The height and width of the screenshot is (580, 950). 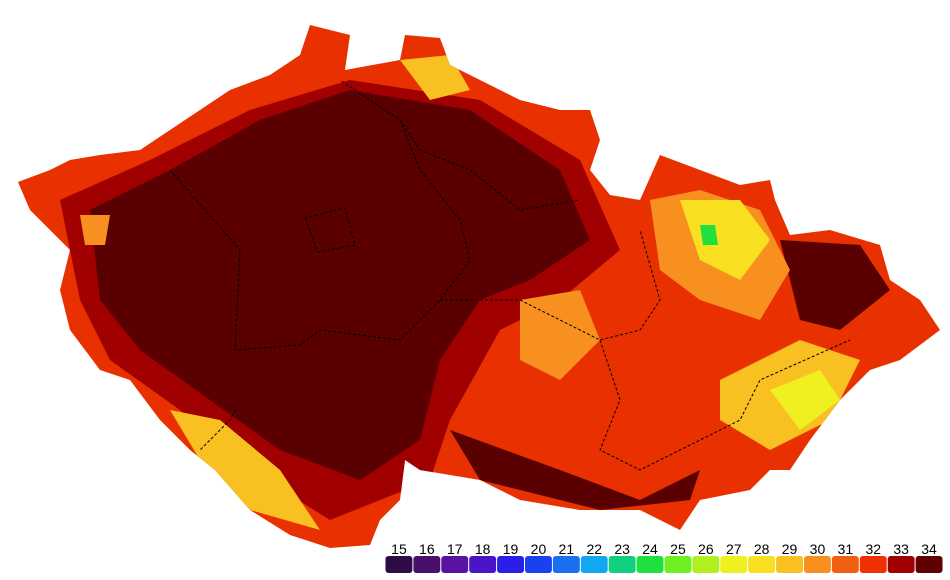 I want to click on legend-label: 15, so click(x=399, y=549).